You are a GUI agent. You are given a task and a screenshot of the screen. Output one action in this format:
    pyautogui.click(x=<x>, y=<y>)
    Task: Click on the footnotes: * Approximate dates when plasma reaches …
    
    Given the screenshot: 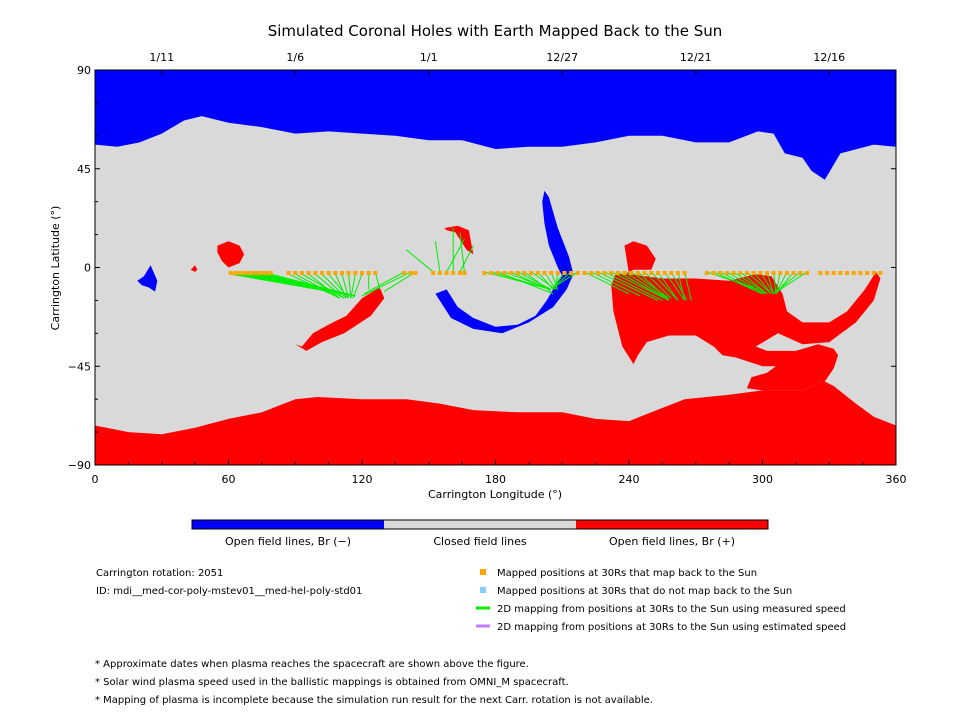 What is the action you would take?
    pyautogui.click(x=374, y=683)
    